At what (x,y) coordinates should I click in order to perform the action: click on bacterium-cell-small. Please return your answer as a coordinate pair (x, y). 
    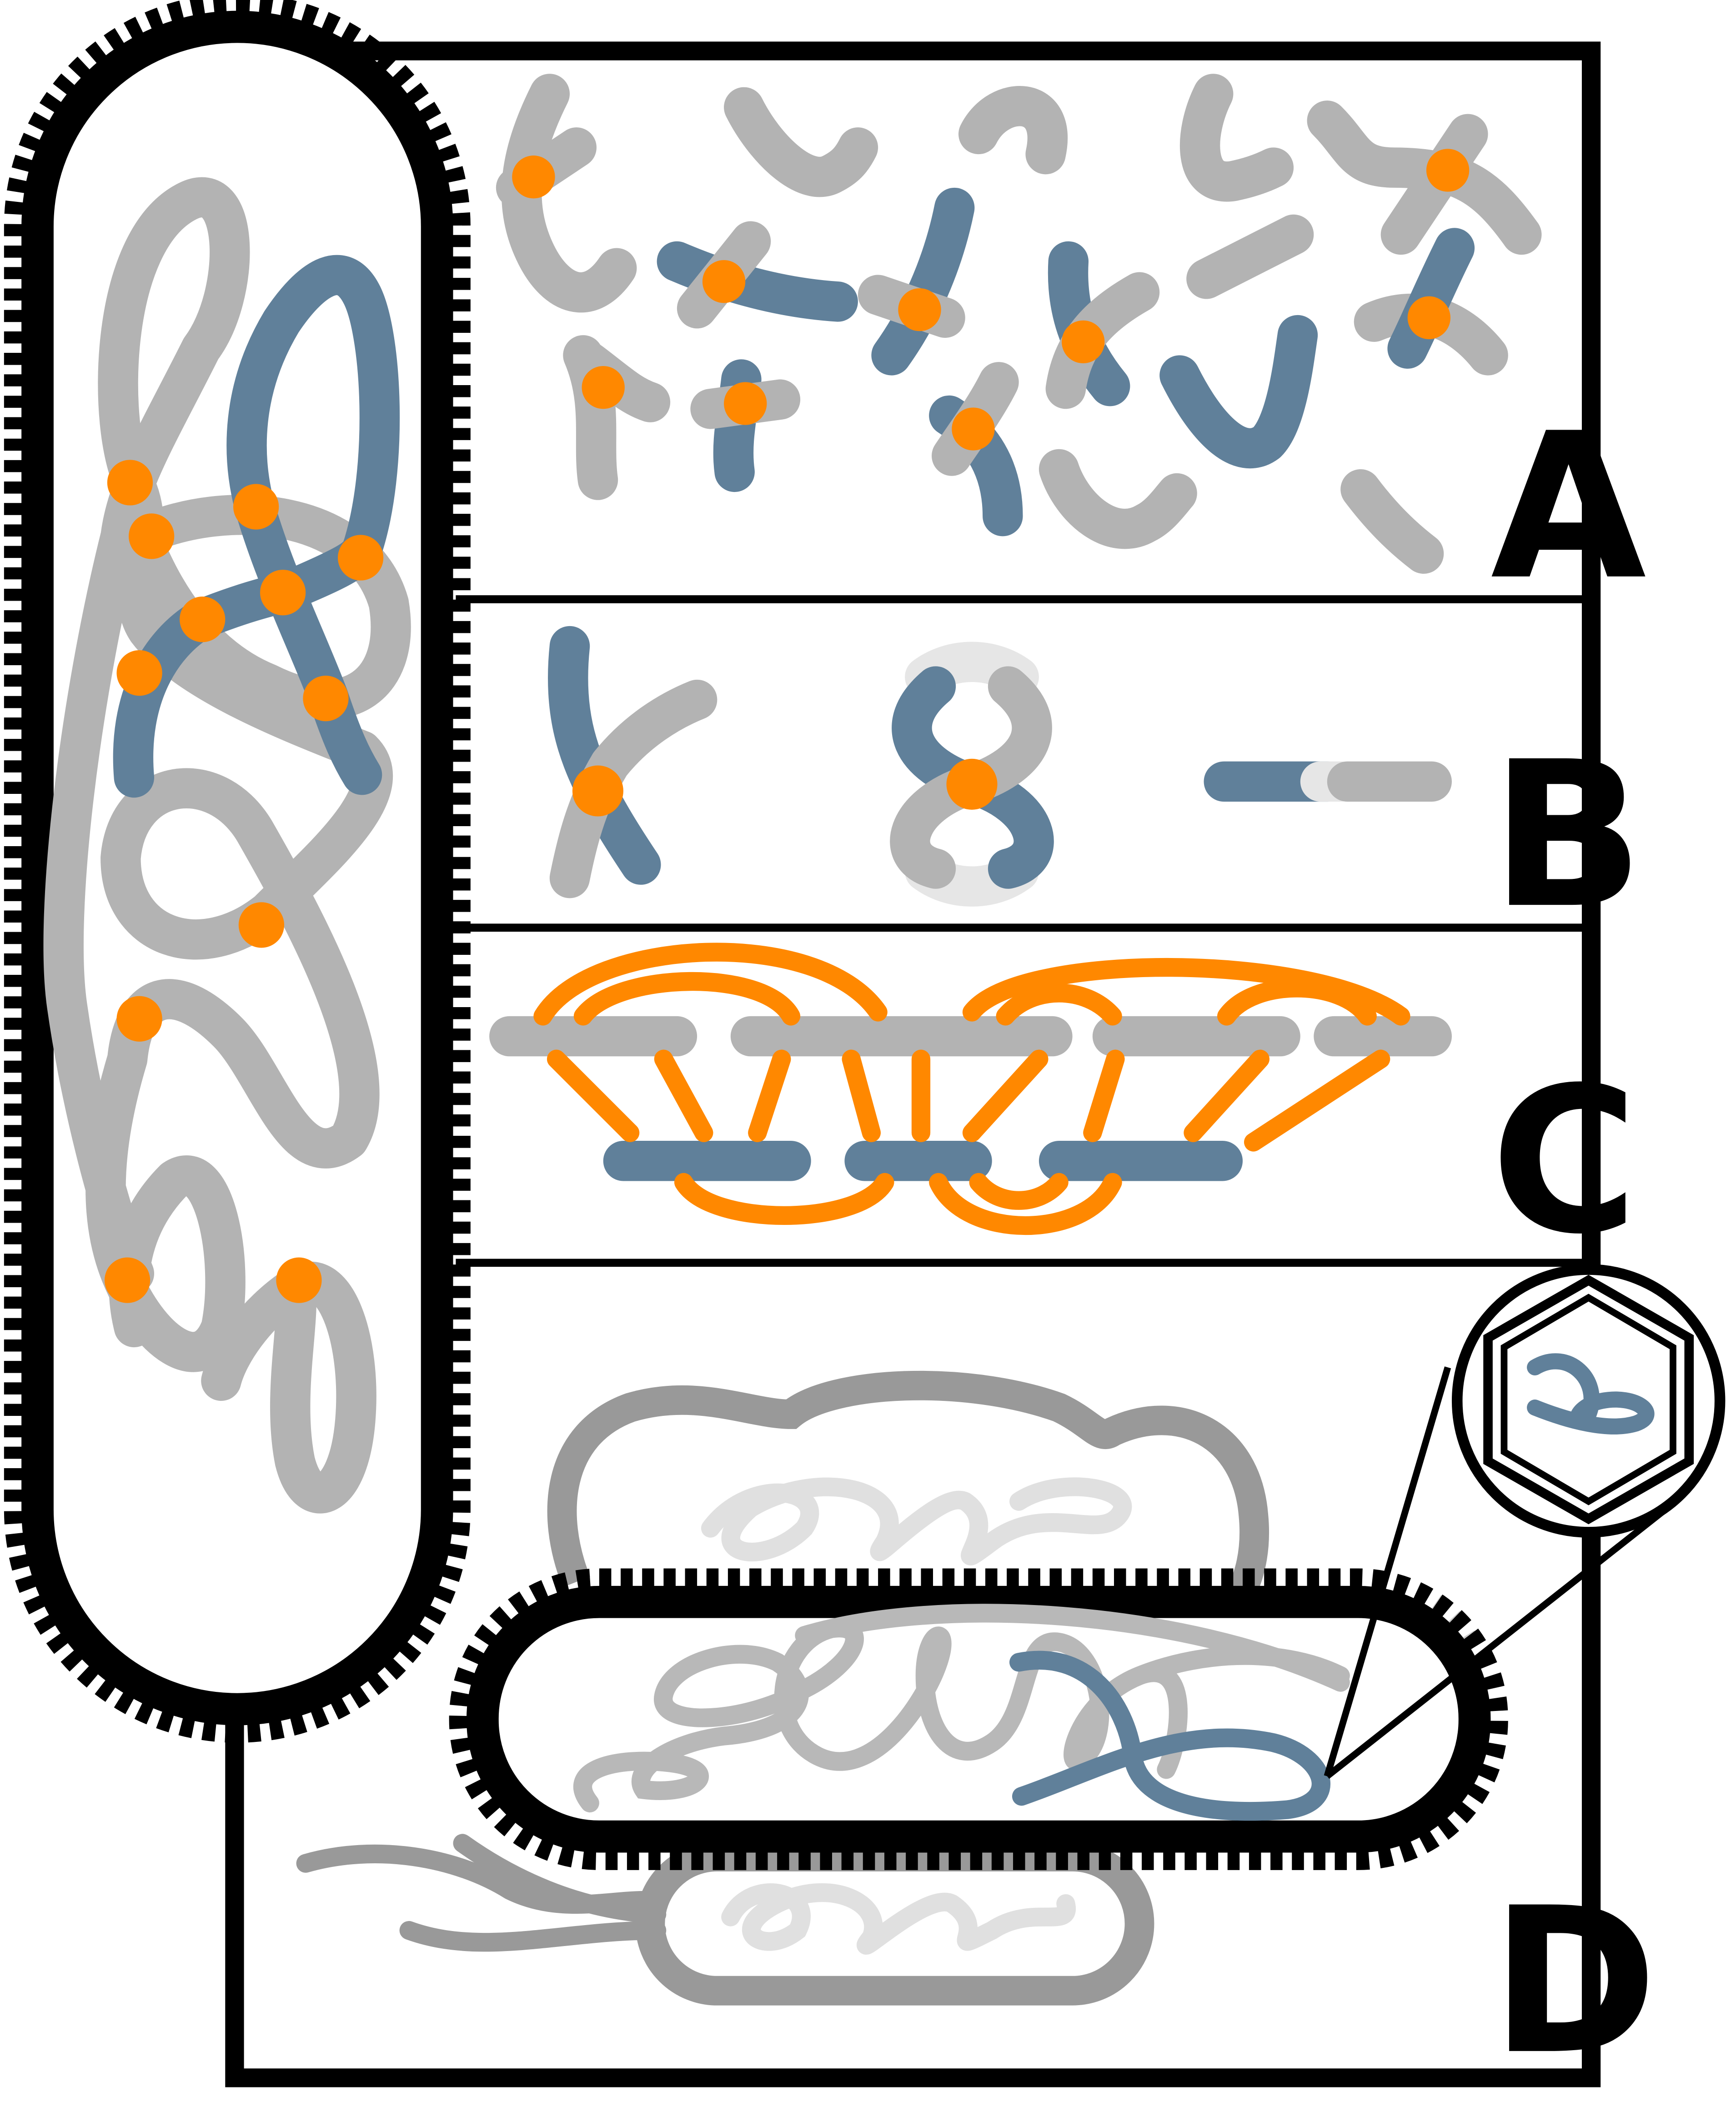
    Looking at the image, I should click on (979, 1719).